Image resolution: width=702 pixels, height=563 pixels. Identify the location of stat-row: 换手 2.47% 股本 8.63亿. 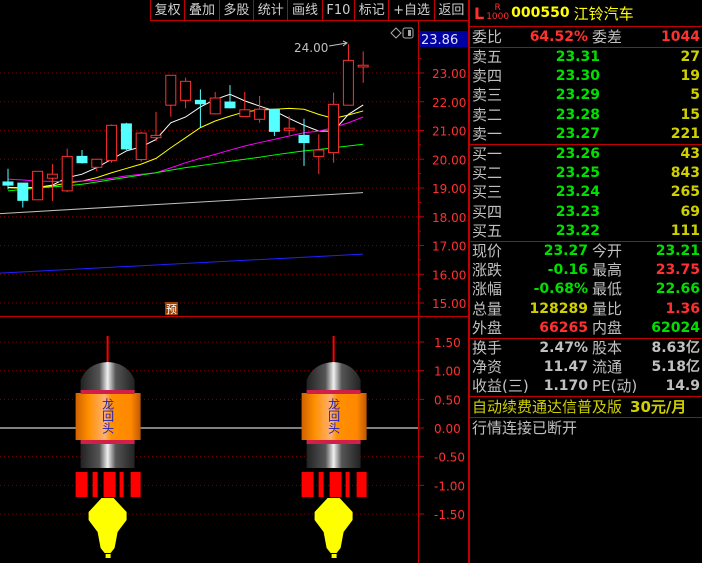
(586, 348).